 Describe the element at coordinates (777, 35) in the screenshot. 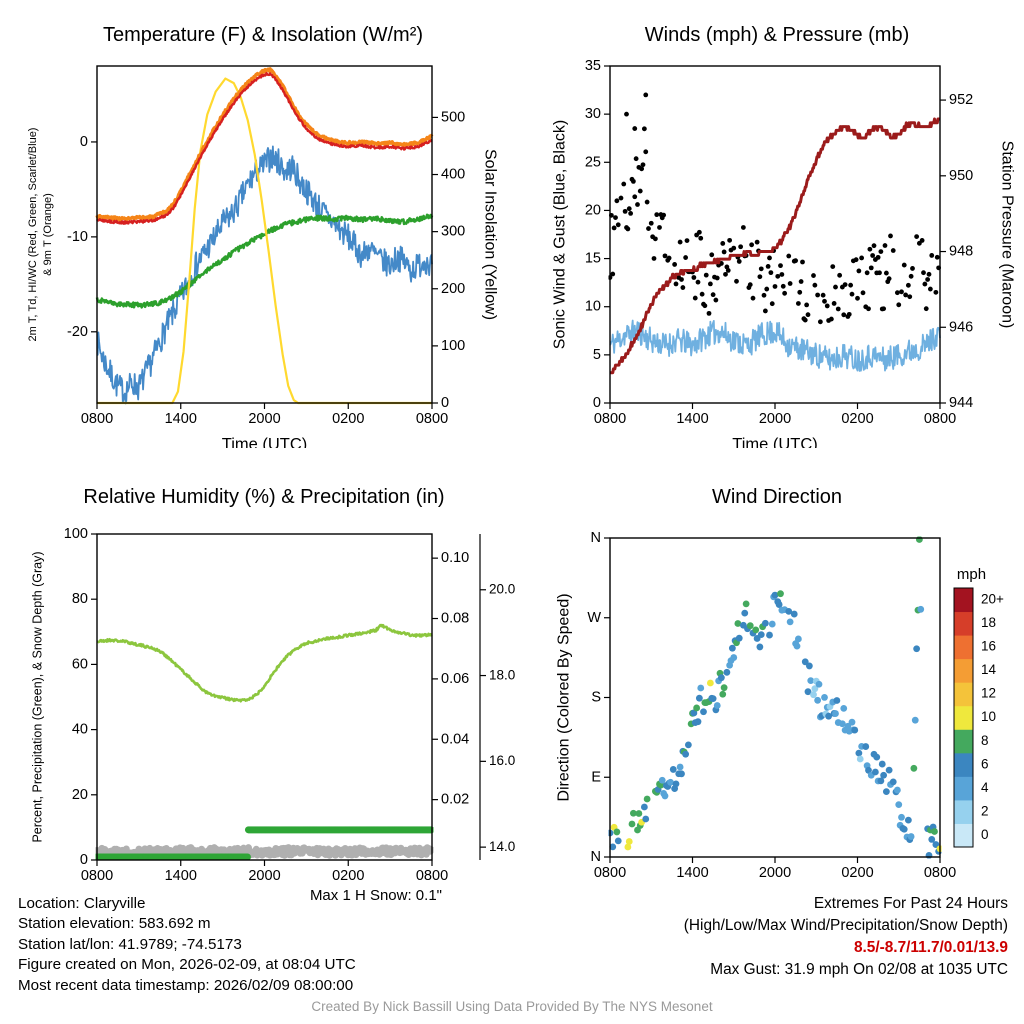

I see `winds-chart-title: Winds (mph) & Pressure (mb)` at that location.